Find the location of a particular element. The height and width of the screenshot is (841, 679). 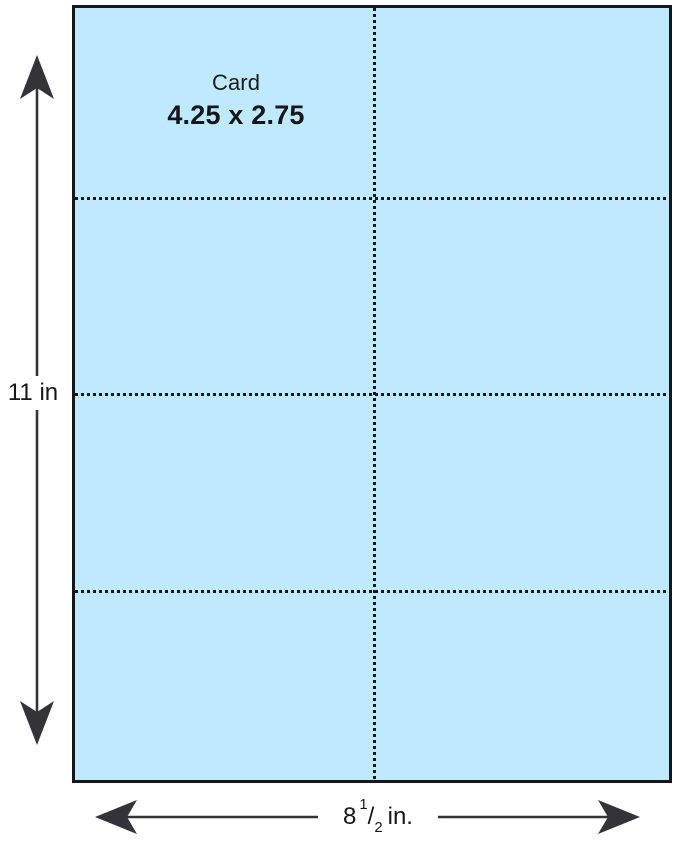

card-caption: Card 4.25 x 2.75 is located at coordinates (236, 101).